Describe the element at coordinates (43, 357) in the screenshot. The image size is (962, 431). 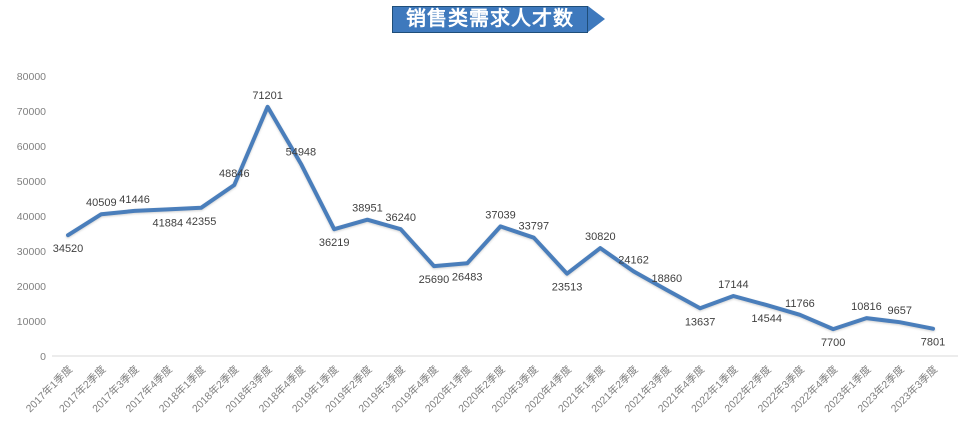
I see `y-axis-tick-label: 0` at that location.